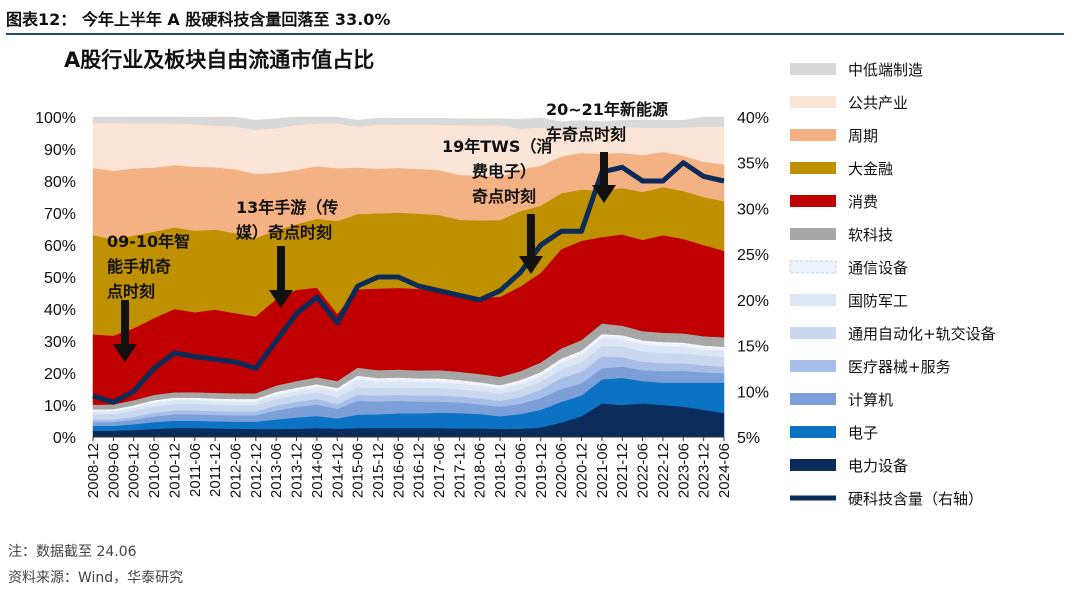  Describe the element at coordinates (915, 499) in the screenshot. I see `legend-label: 硬科技含量（右轴）` at that location.